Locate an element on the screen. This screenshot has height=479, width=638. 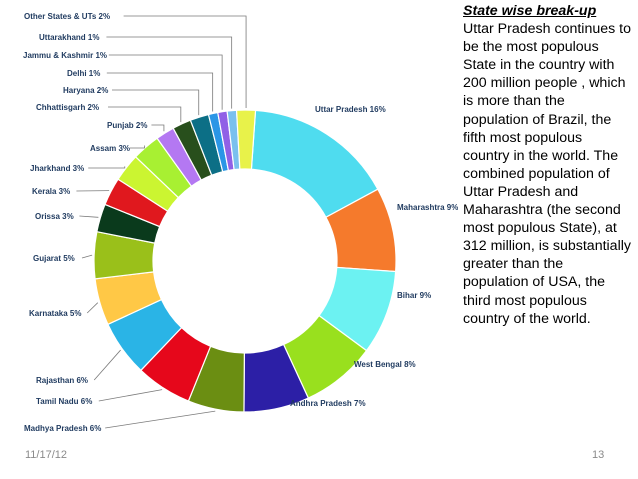
slice-label-madhya-pradesh: Madhya Pradesh 6% is located at coordinates (62, 428).